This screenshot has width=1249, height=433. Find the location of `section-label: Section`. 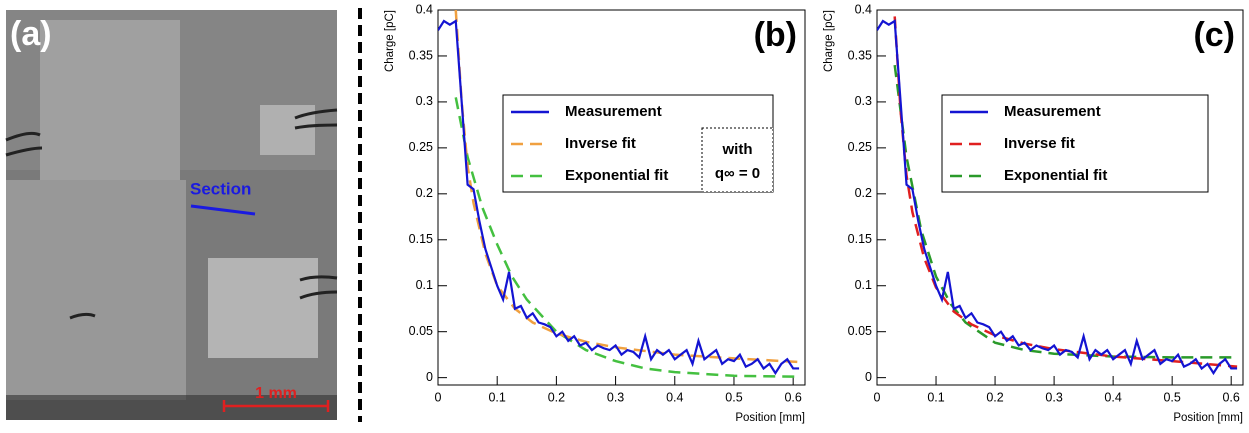

section-label: Section is located at coordinates (220, 188).